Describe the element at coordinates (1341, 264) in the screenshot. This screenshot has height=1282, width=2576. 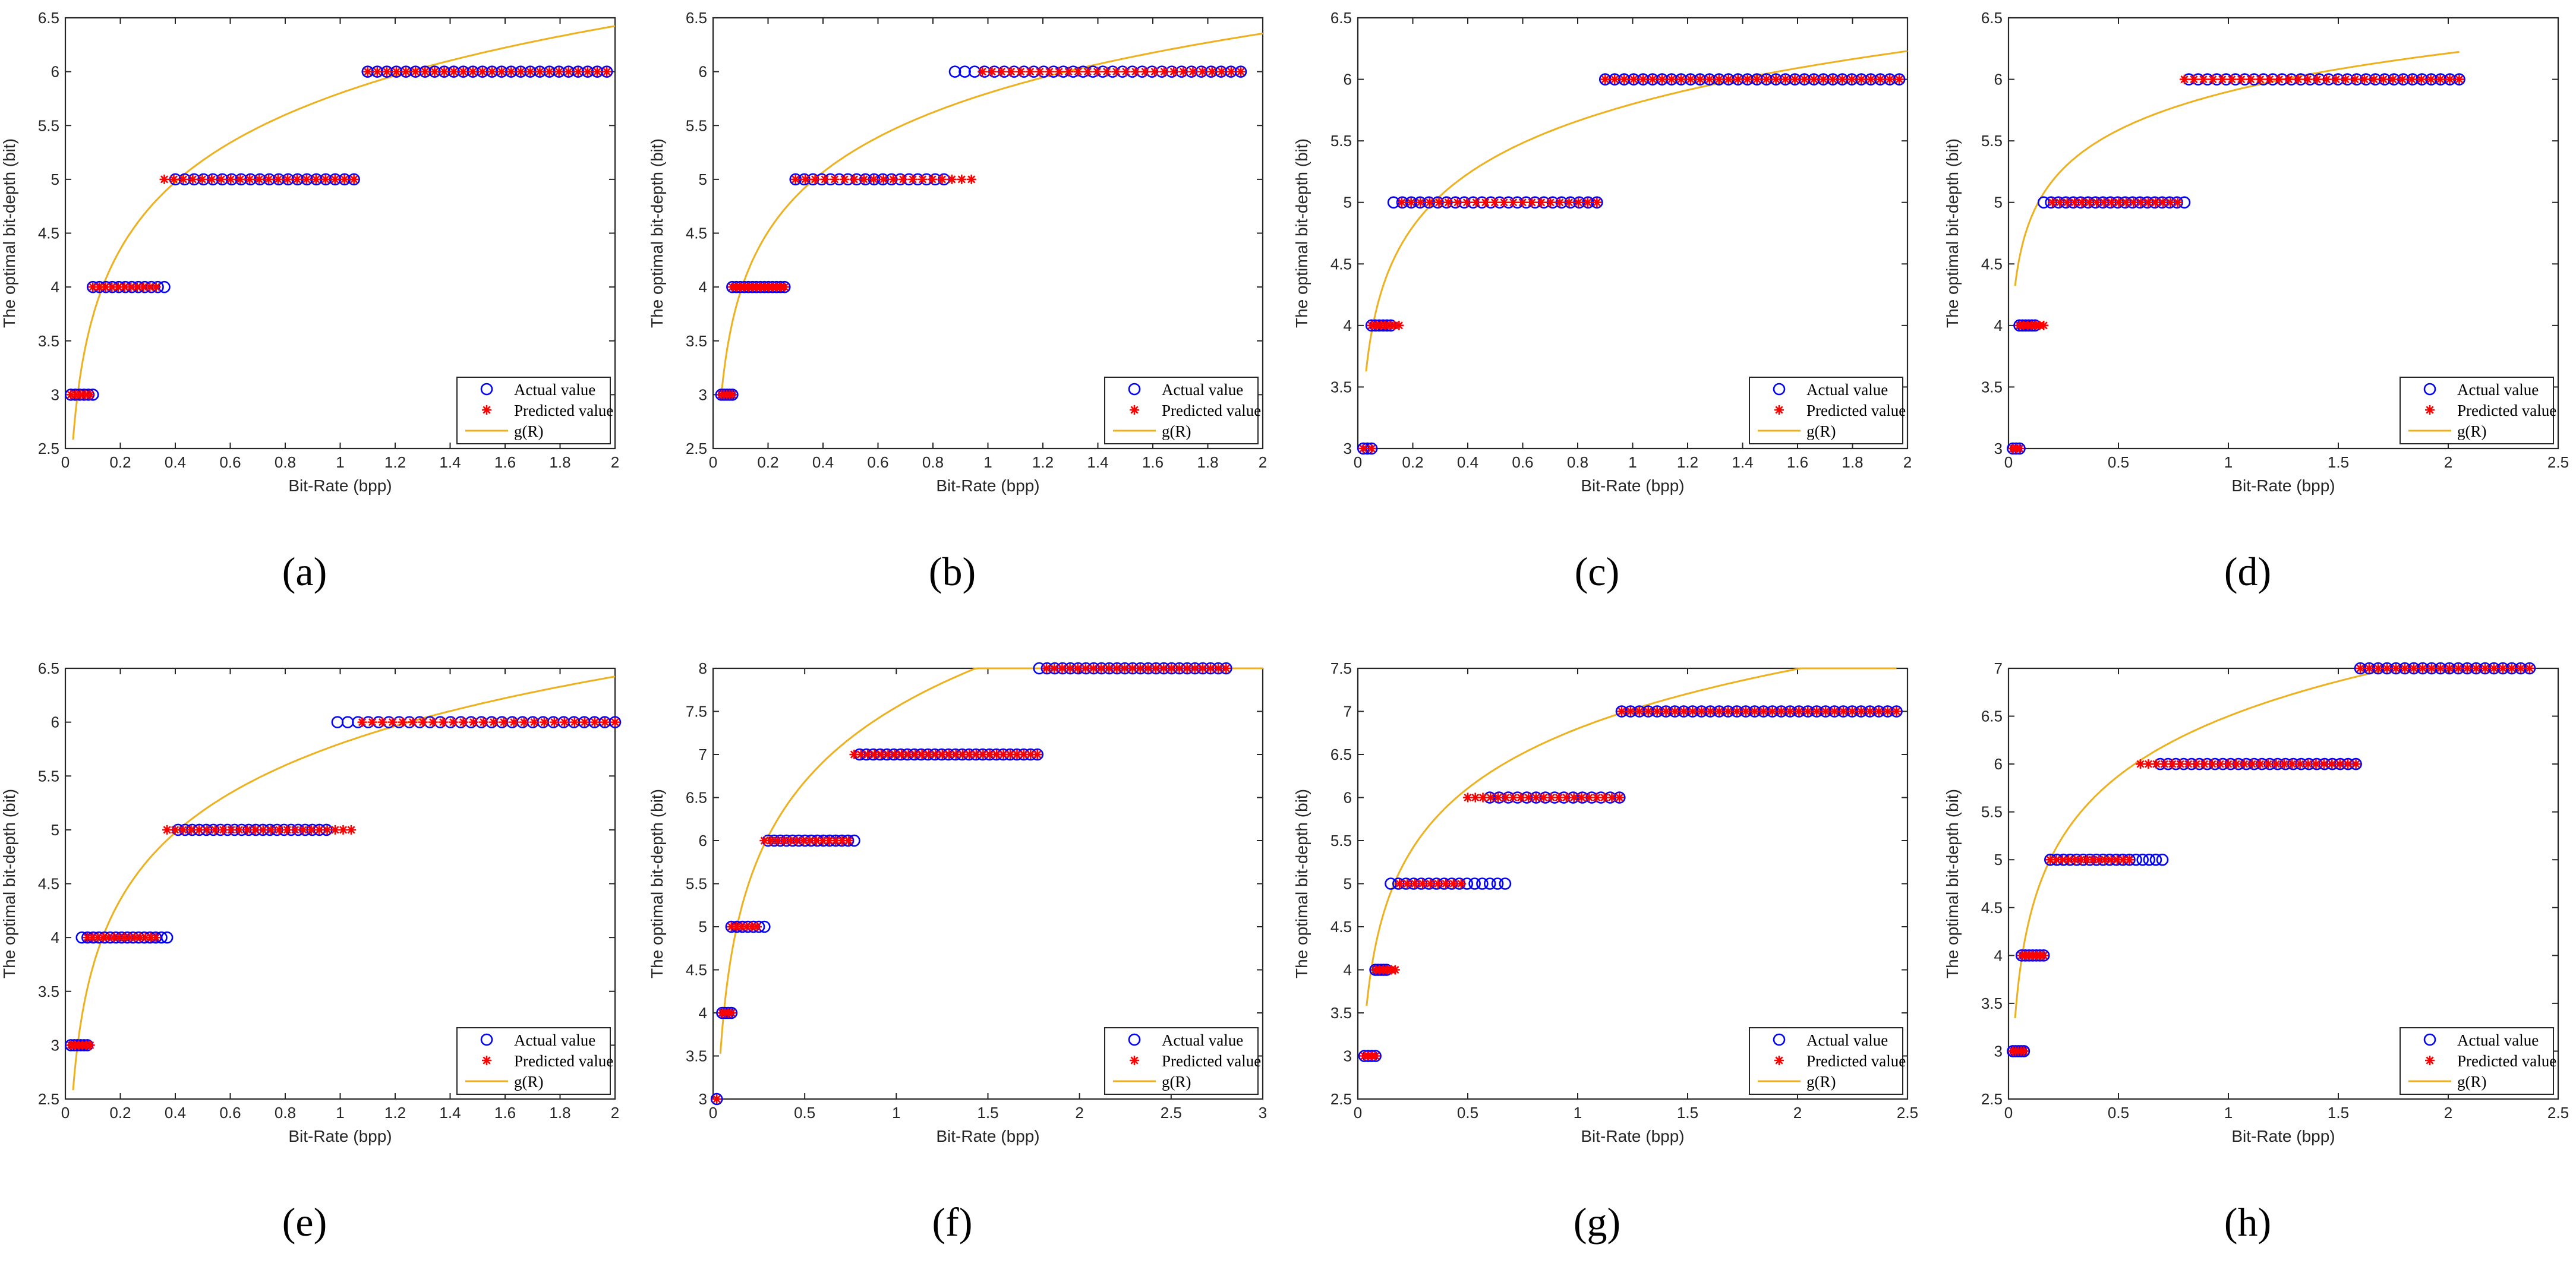
I see `y-tick-label: 4.5` at that location.